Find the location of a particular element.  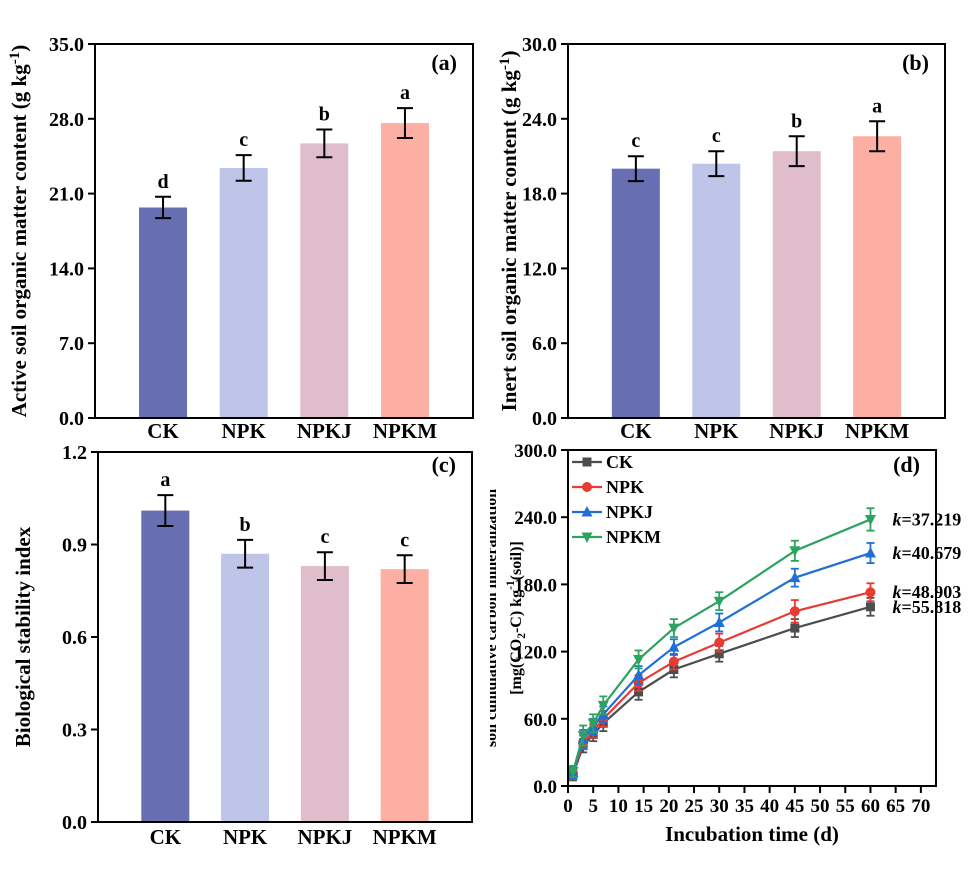

legend-label: NPKM is located at coordinates (633, 537).